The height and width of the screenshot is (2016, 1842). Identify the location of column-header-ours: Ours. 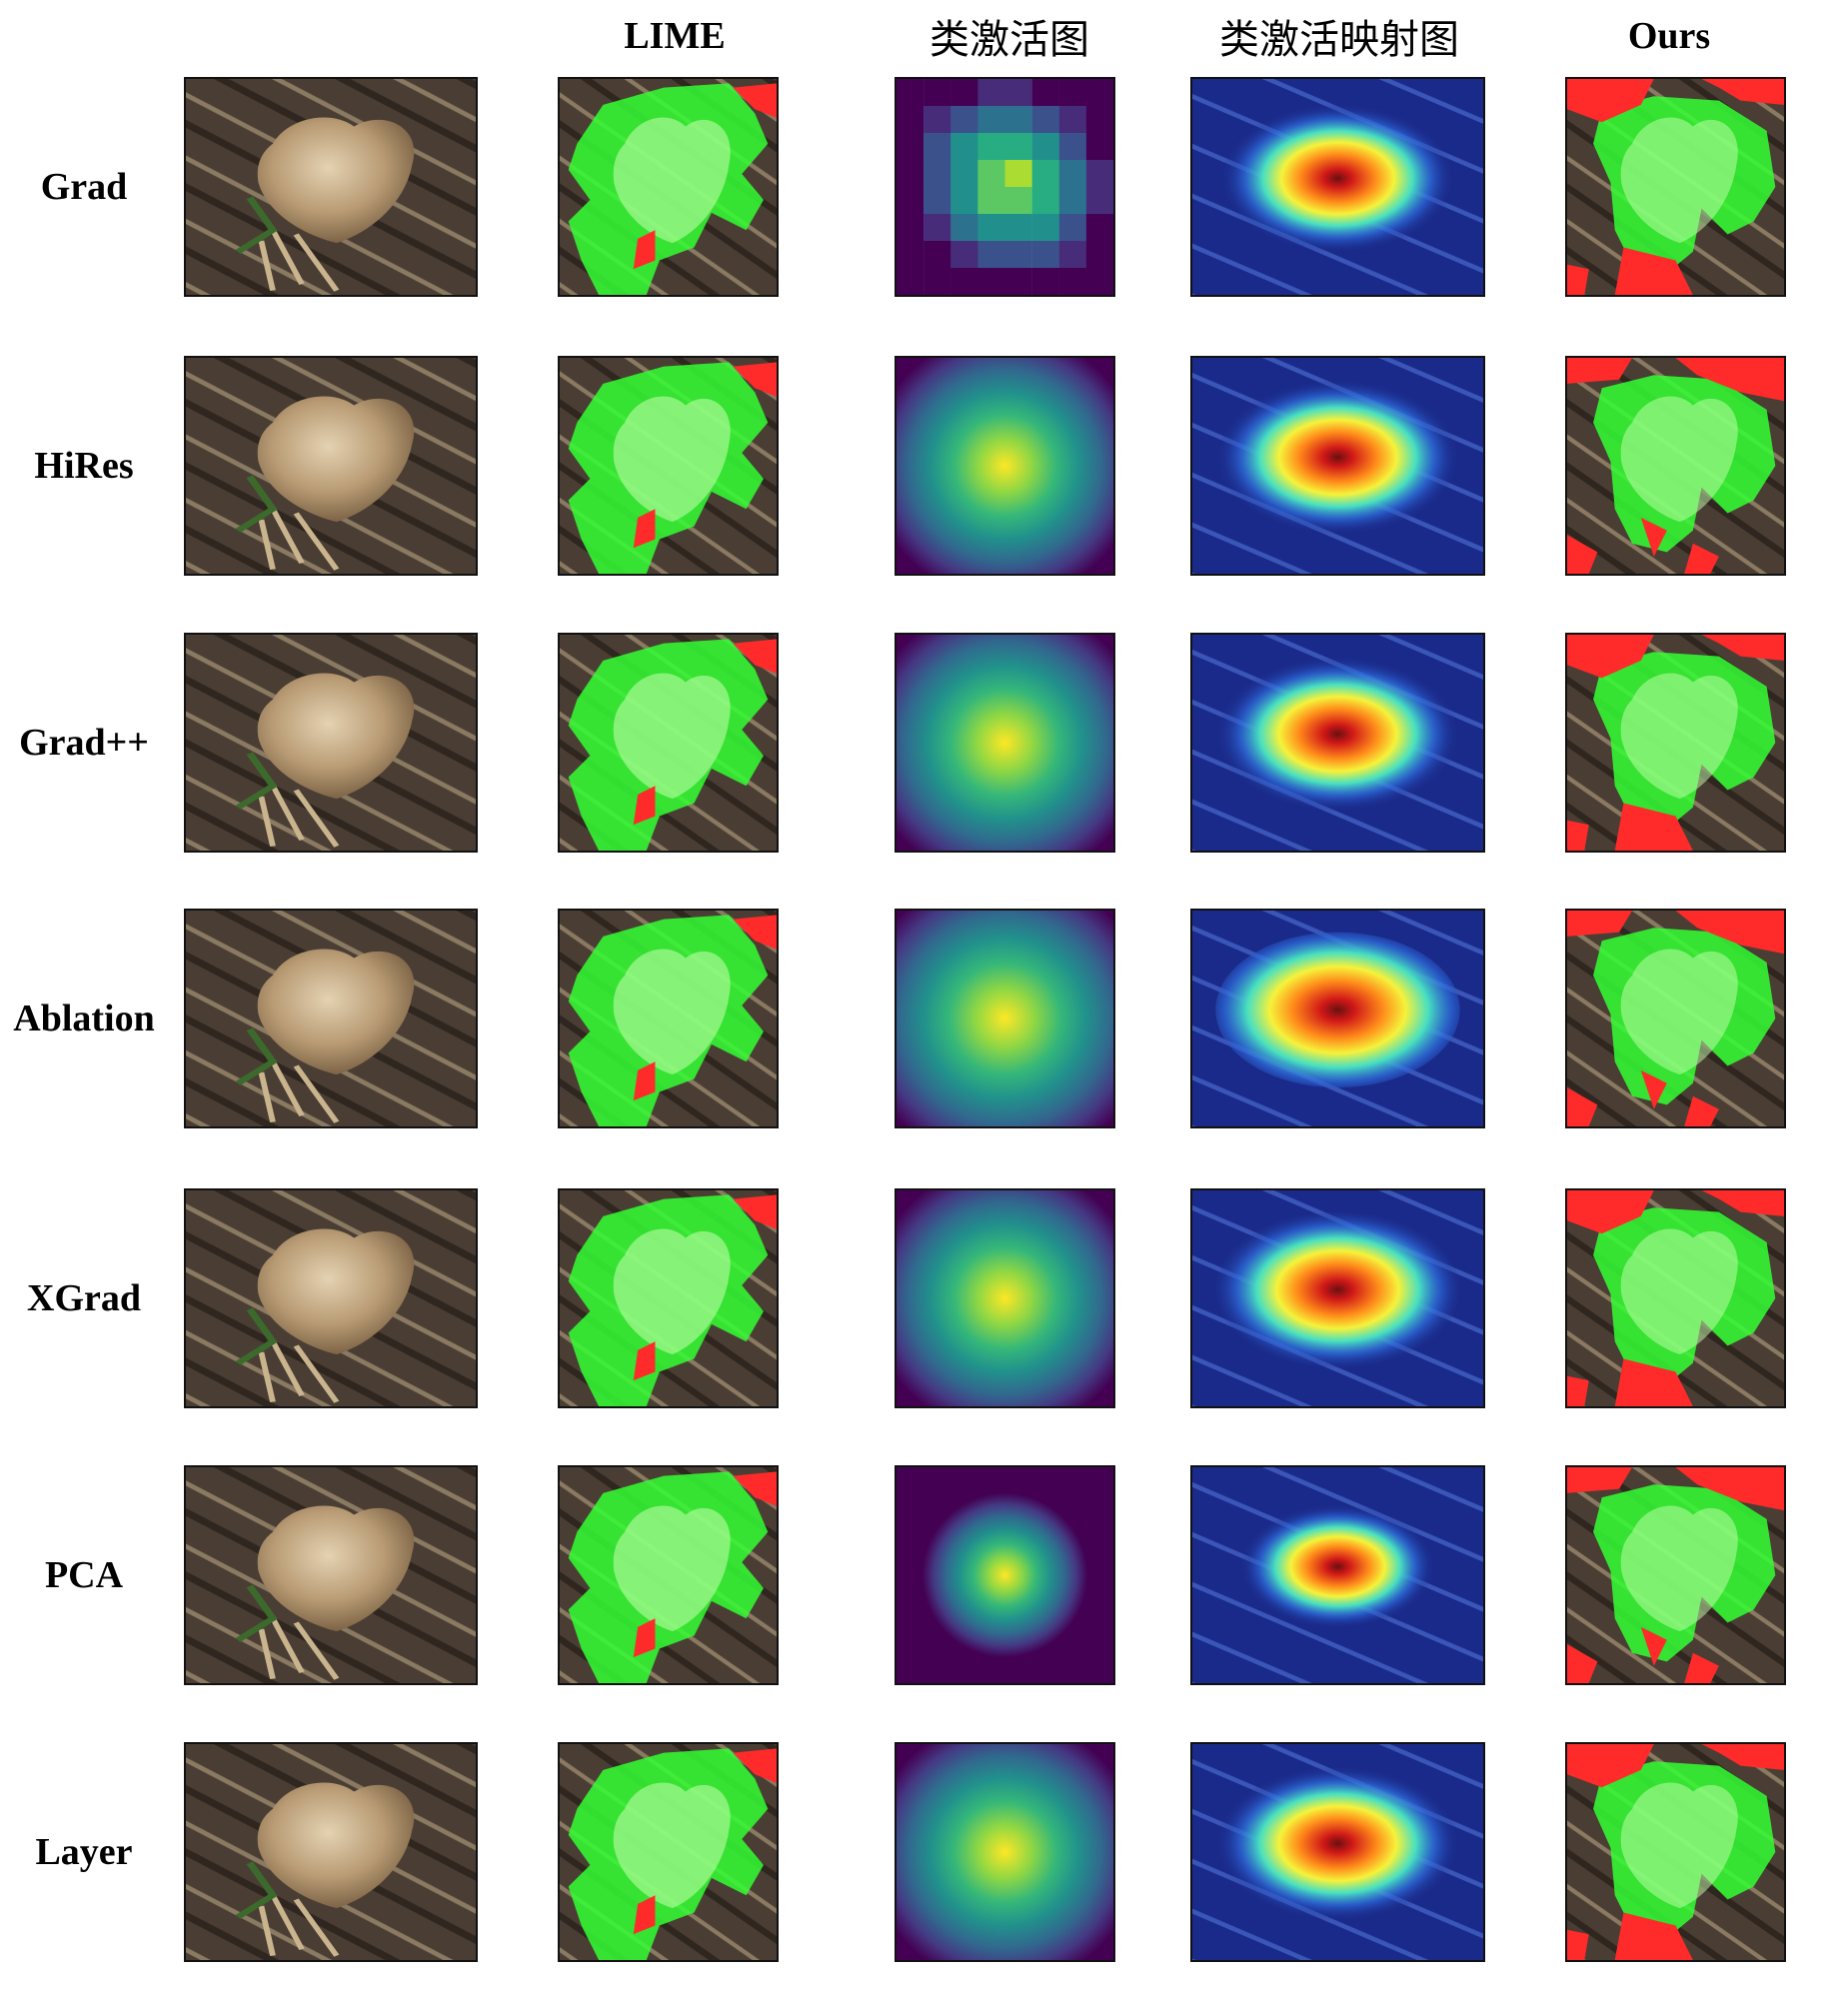
(1669, 36).